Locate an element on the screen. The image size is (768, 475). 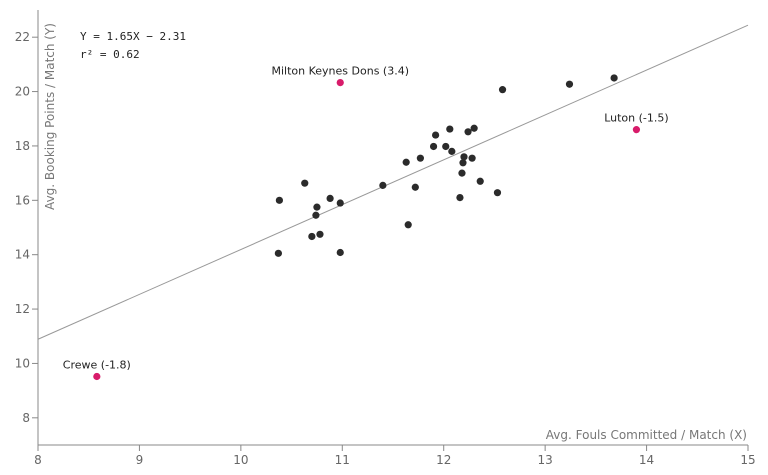
regression-equation: Y = 1.65X − 2.31 is located at coordinates (133, 36).